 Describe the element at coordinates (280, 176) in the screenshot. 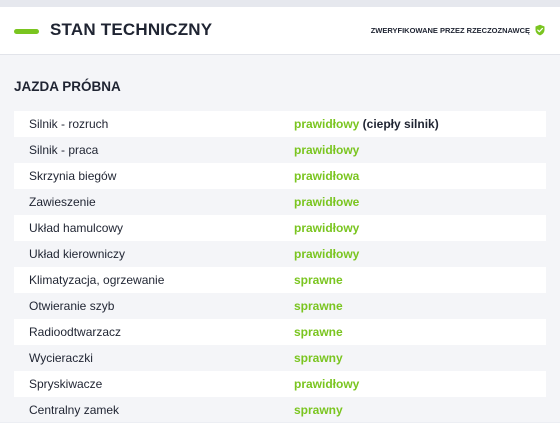

I see `list-item: Skrzynia biegów prawidłowa` at that location.